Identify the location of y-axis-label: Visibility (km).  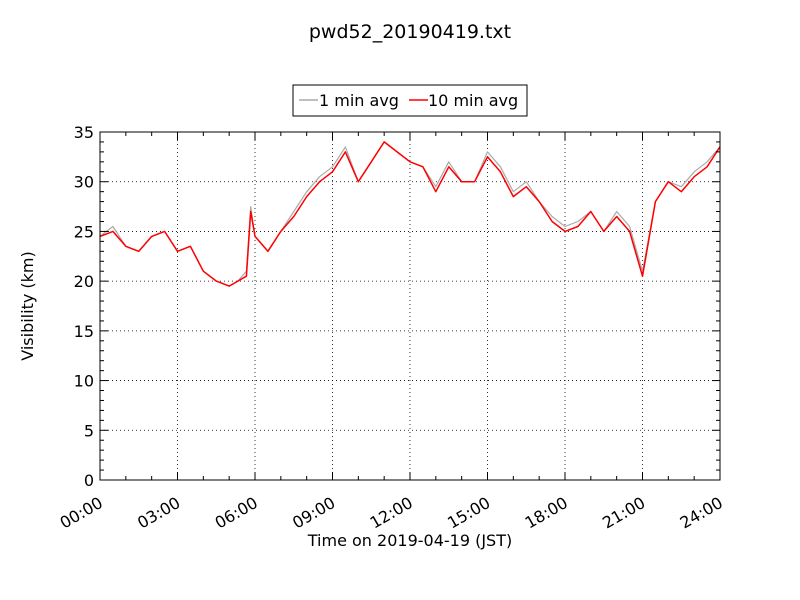
(27, 305).